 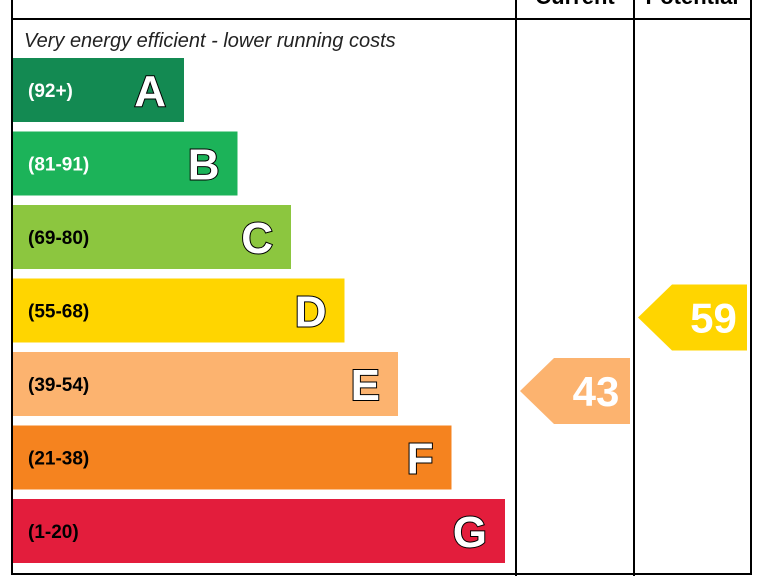 I want to click on band-bar-b, so click(x=125, y=163).